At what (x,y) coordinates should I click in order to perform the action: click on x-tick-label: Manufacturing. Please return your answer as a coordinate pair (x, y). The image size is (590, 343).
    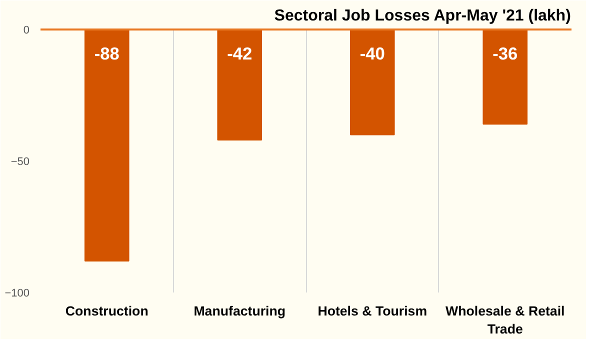
    Looking at the image, I should click on (240, 311).